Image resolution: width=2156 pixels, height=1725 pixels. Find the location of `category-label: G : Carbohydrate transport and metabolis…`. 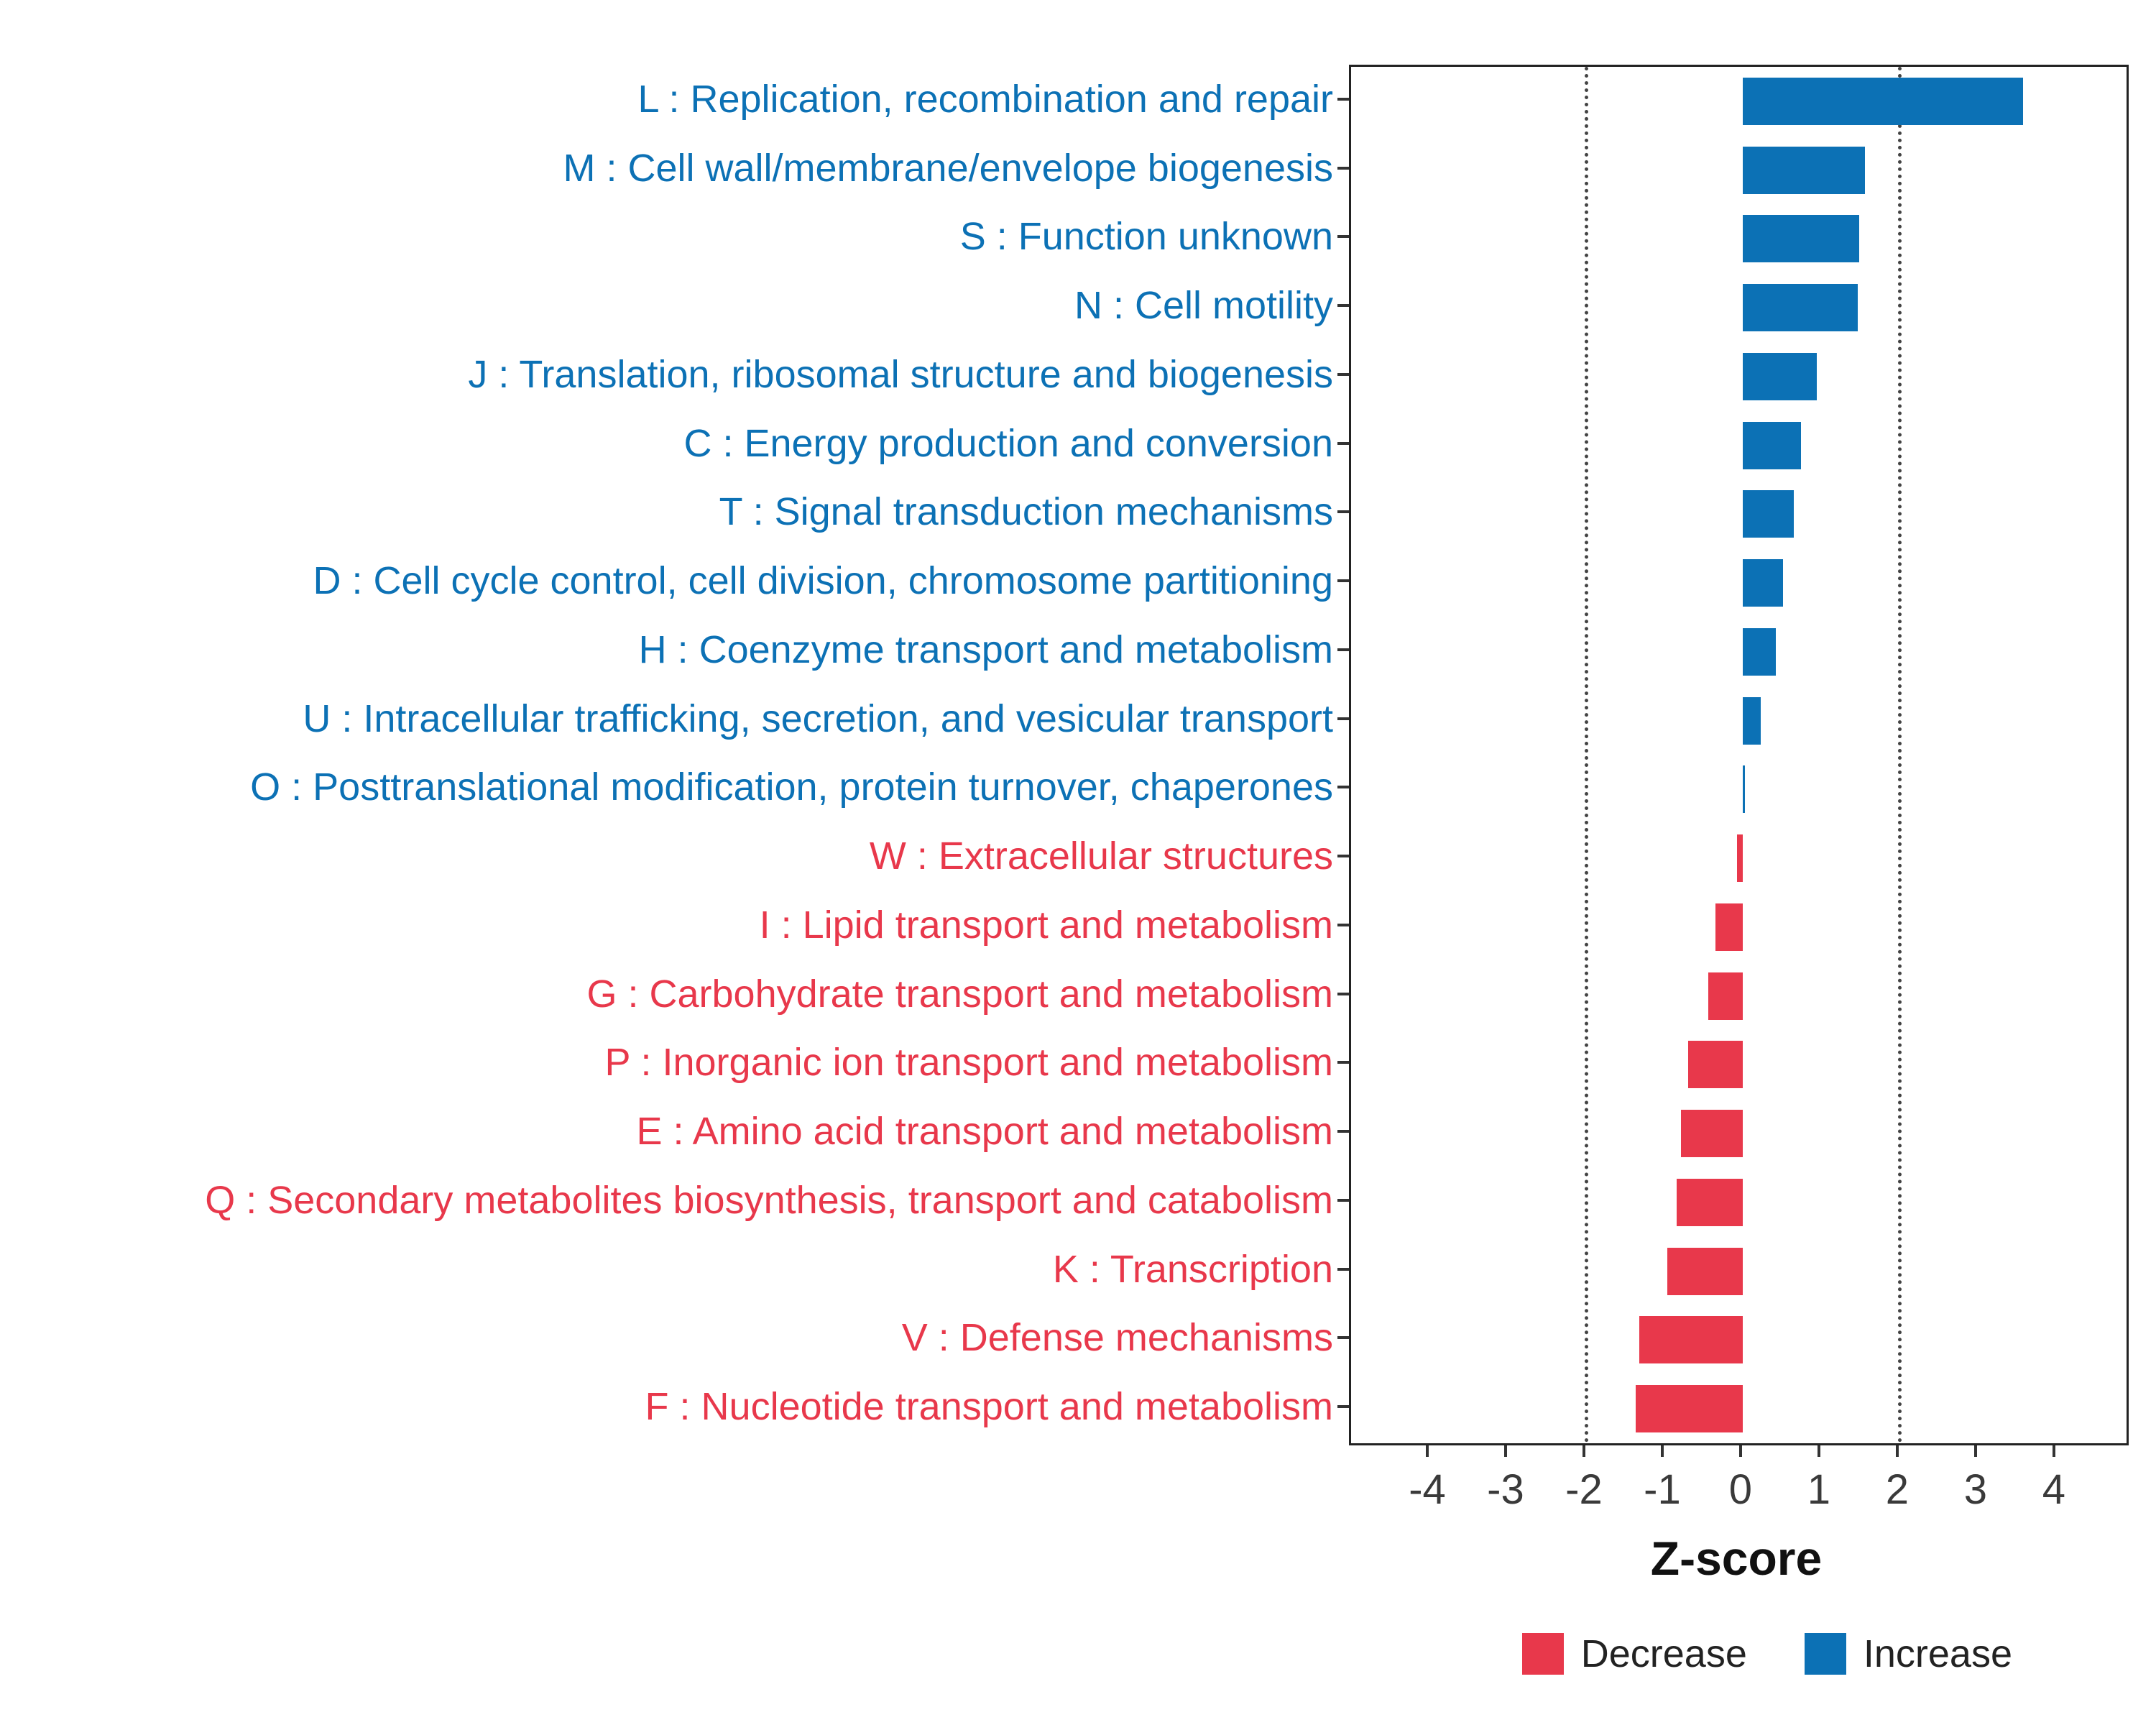

category-label: G : Carbohydrate transport and metabolis… is located at coordinates (960, 994).